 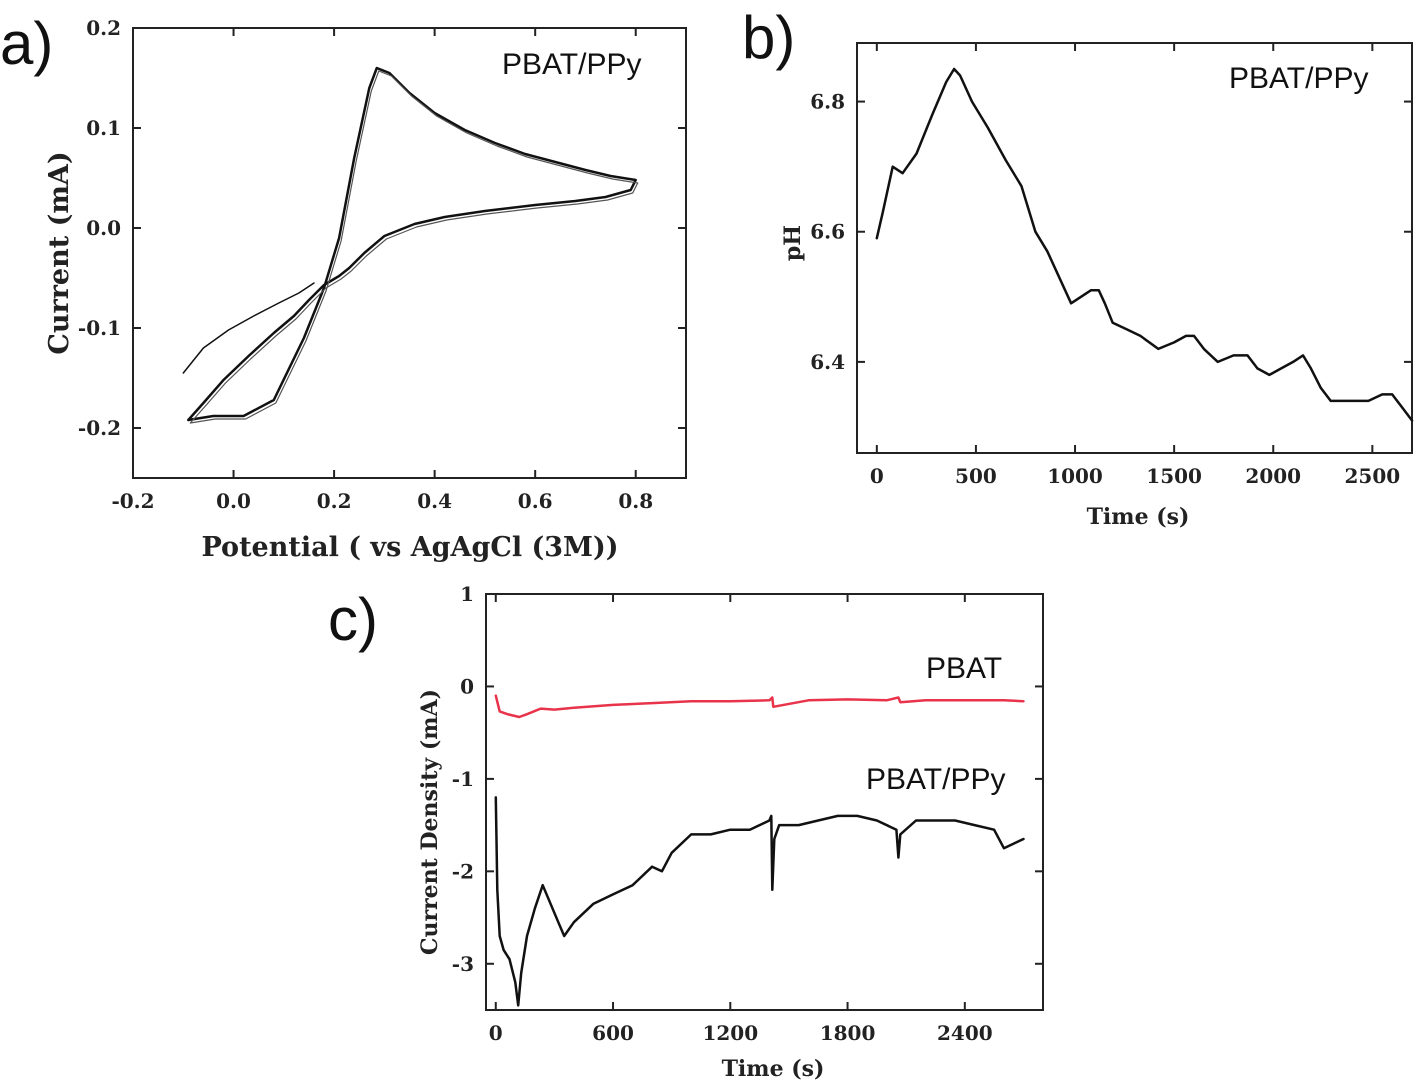 What do you see at coordinates (768, 37) in the screenshot?
I see `panel-b-letter: b)` at bounding box center [768, 37].